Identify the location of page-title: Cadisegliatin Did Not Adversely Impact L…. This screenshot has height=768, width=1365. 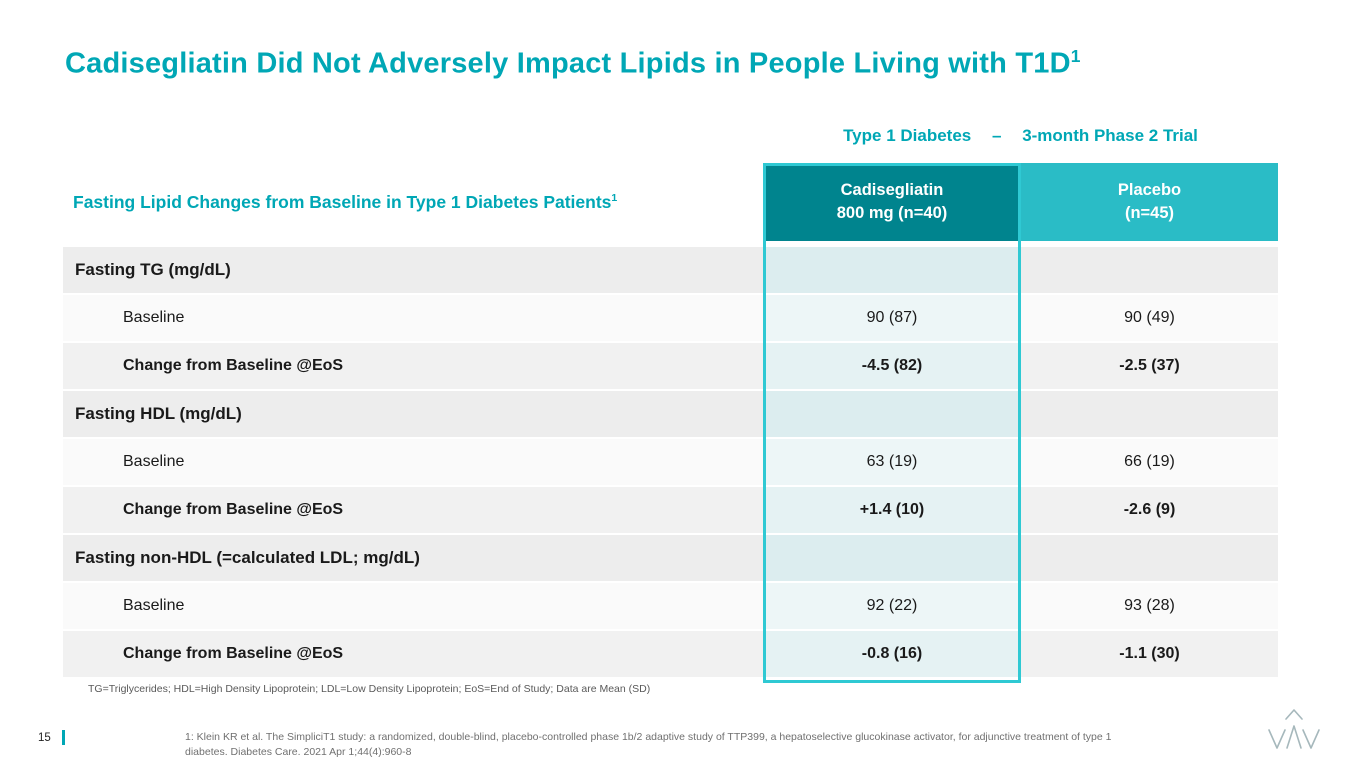
(573, 63).